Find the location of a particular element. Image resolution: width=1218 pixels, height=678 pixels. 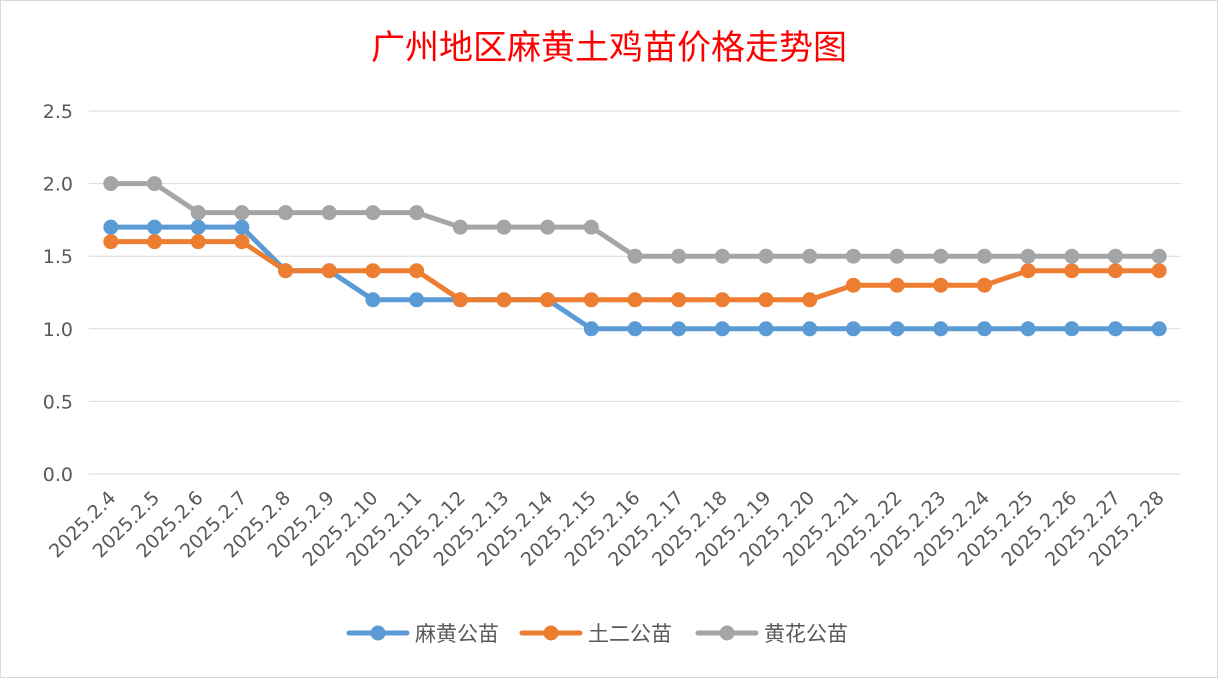

series-line is located at coordinates (635, 220).